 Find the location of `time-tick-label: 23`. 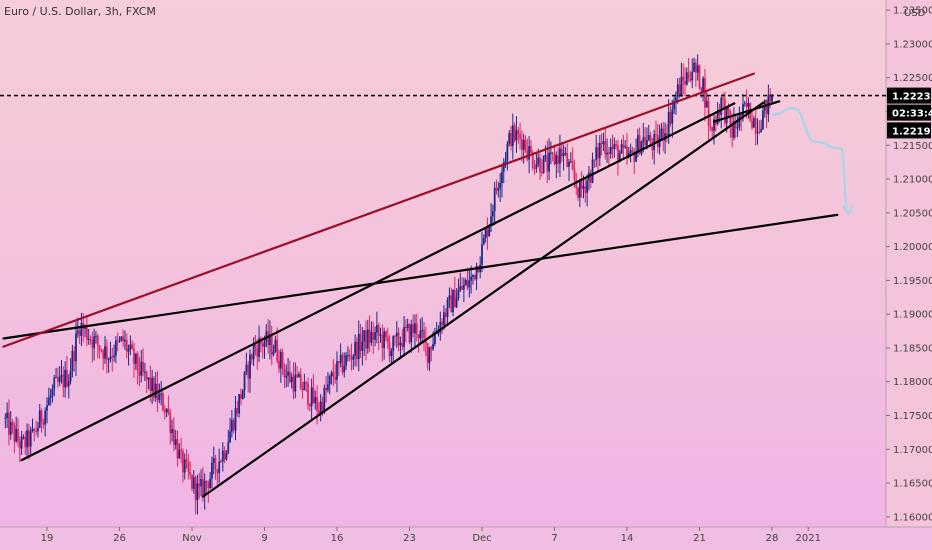

time-tick-label: 23 is located at coordinates (409, 538).